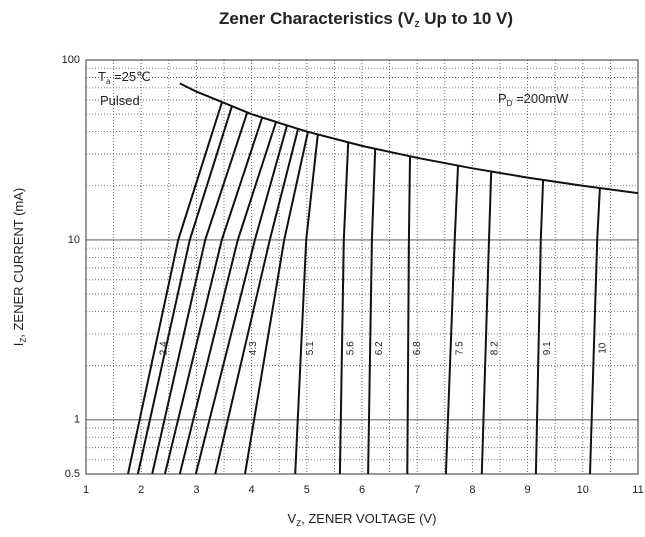 The width and height of the screenshot is (645, 537). I want to click on y-tick-label: 10, so click(74, 240).